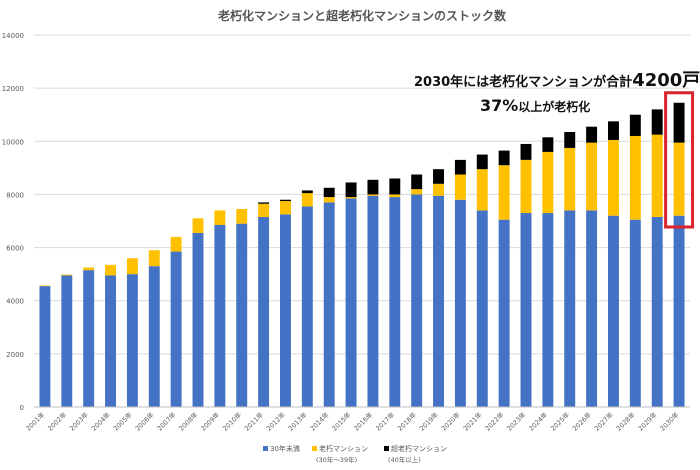 The width and height of the screenshot is (700, 470). Describe the element at coordinates (253, 421) in the screenshot. I see `x-tick-label: 2011年` at that location.